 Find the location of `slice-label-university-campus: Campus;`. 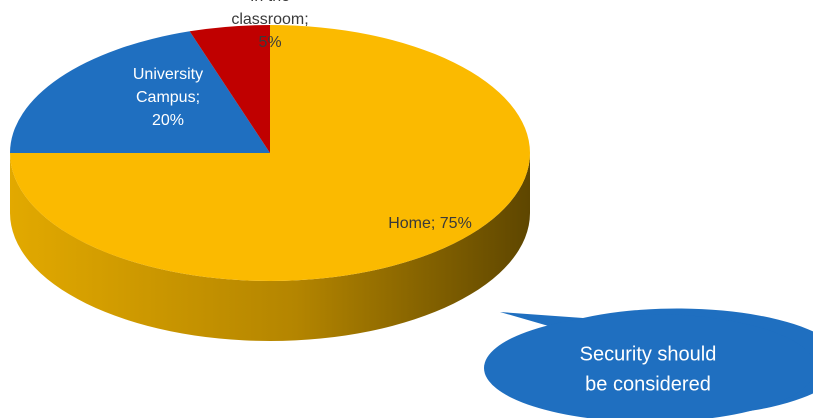

slice-label-university-campus: Campus; is located at coordinates (168, 97).